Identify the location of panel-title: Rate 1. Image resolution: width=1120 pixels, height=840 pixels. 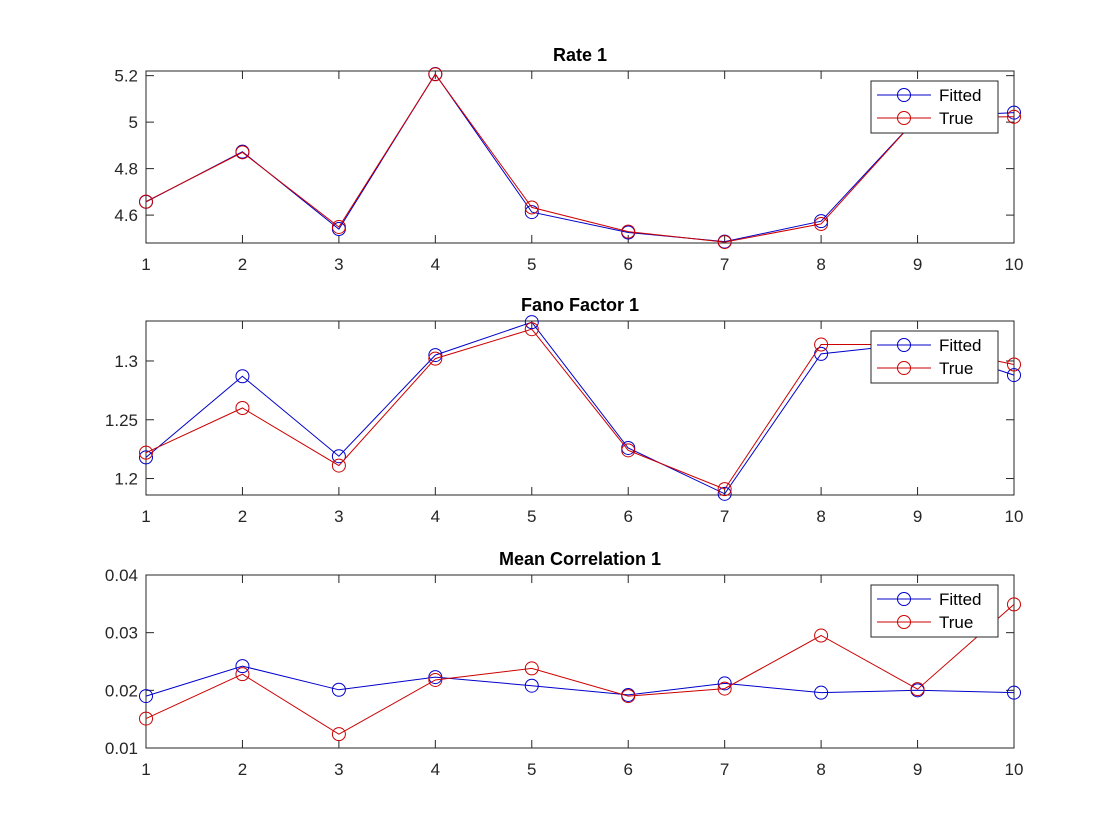
(580, 55).